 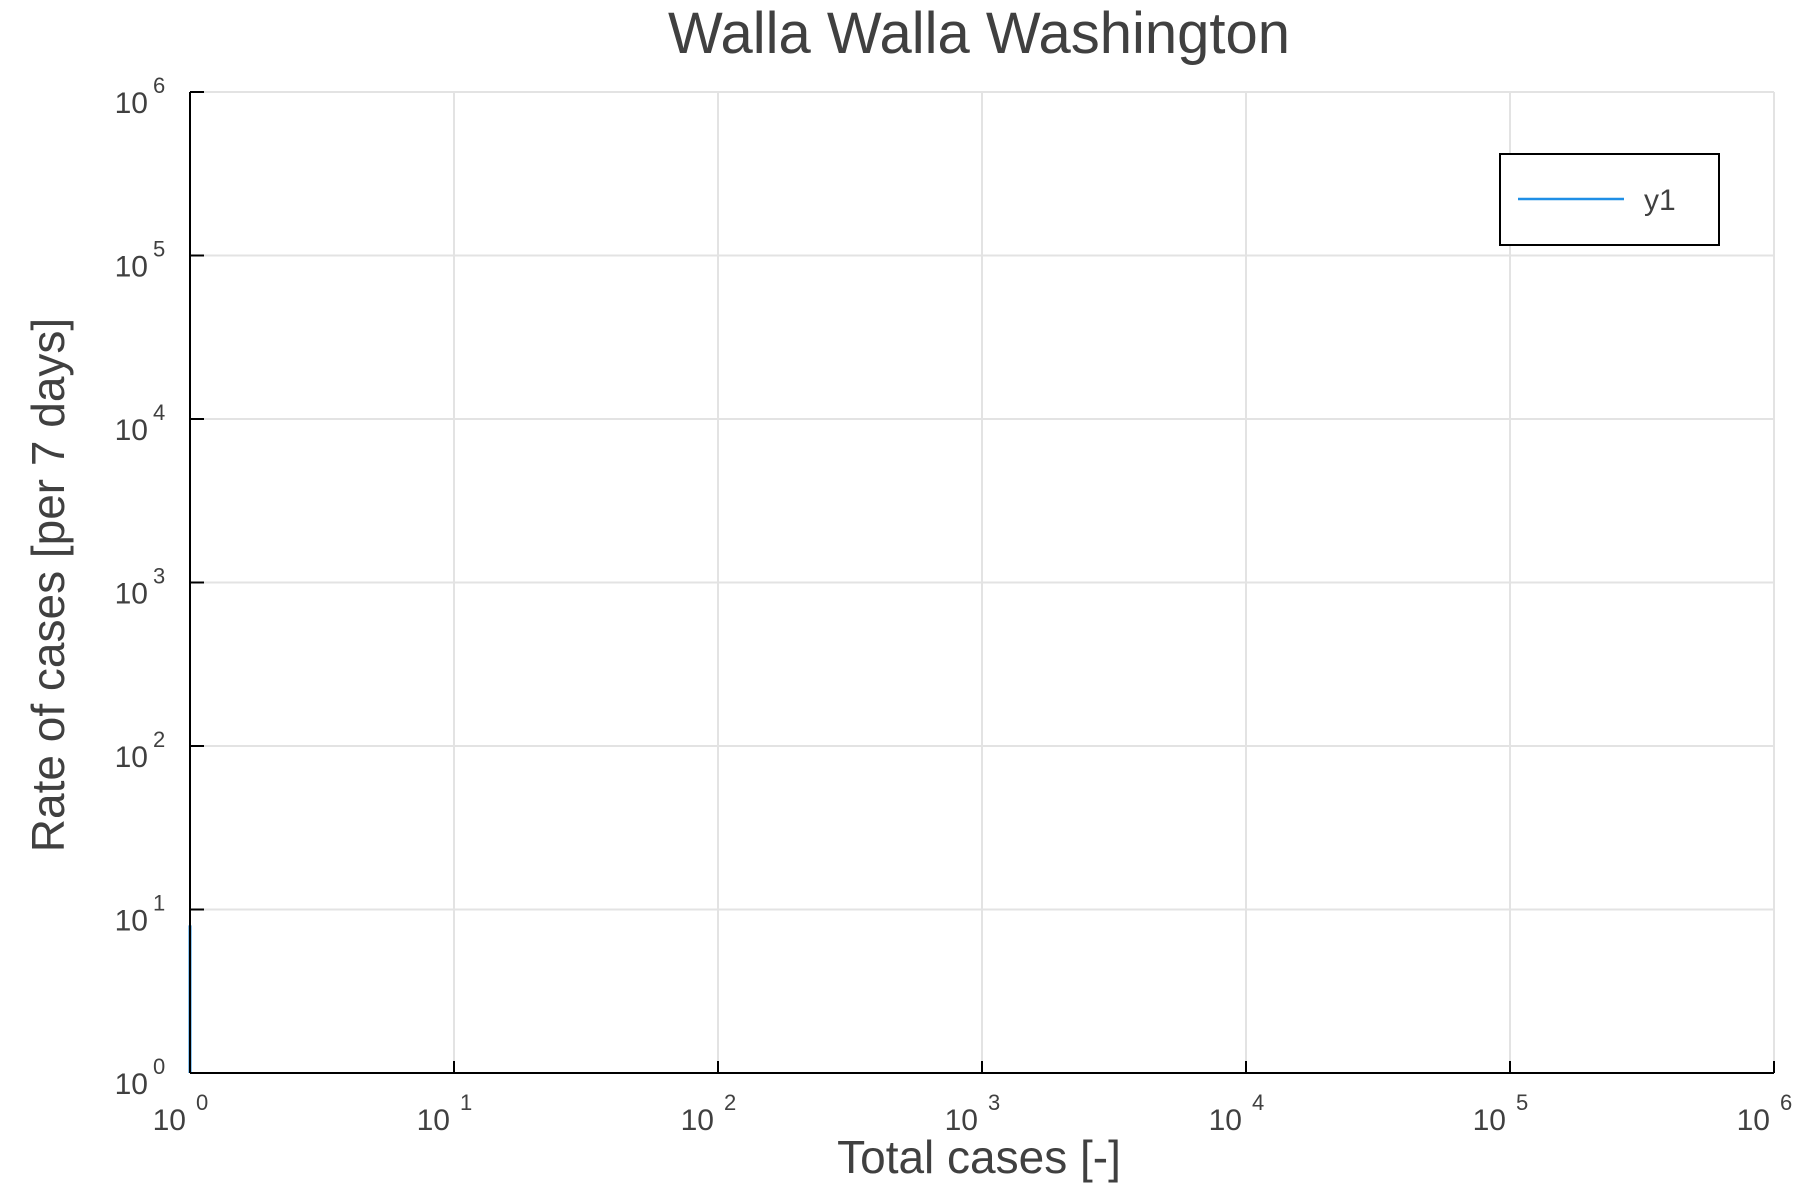 I want to click on legend-label-y1: y1, so click(x=1660, y=200).